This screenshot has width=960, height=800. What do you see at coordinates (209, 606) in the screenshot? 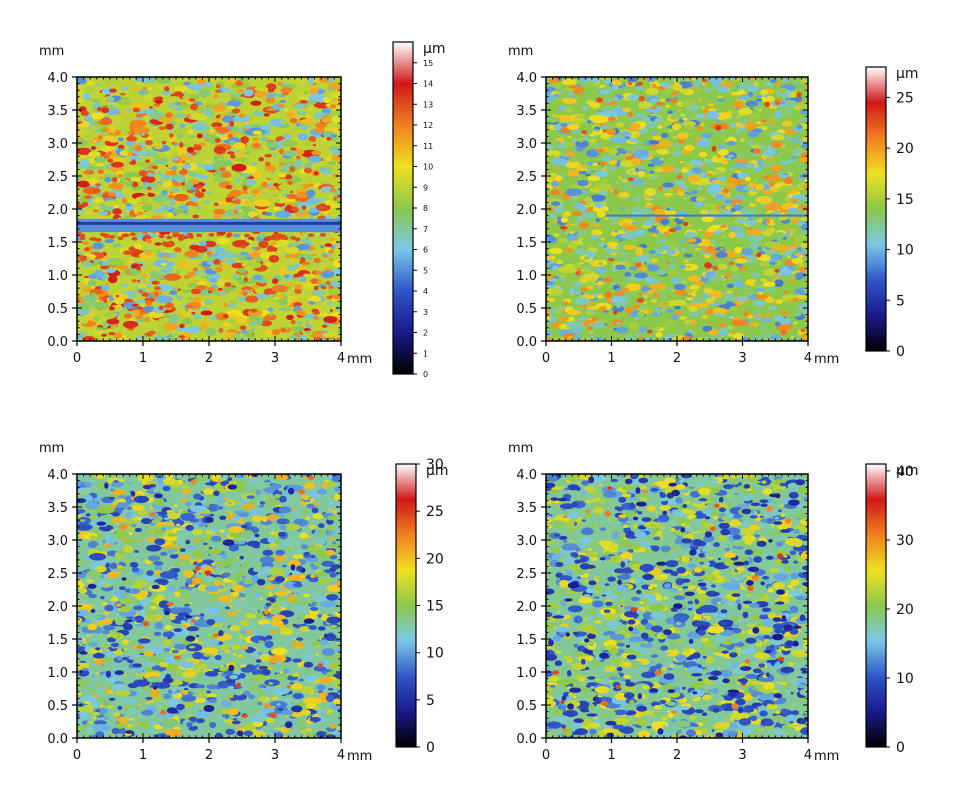
I see `heatmap-texture` at bounding box center [209, 606].